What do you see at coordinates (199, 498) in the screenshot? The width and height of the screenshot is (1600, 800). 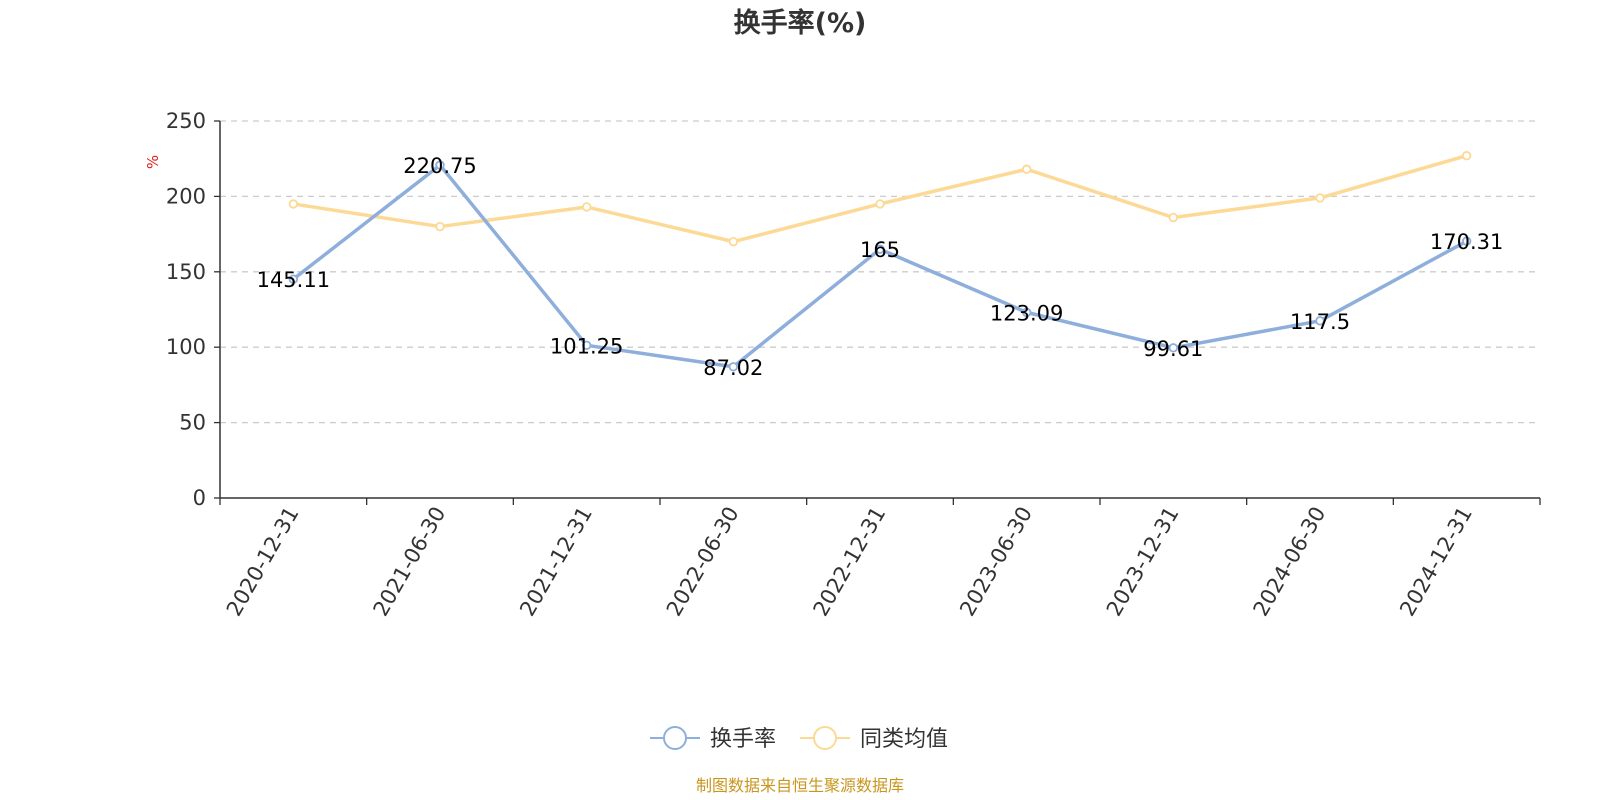 I see `y-tick-label: 0` at bounding box center [199, 498].